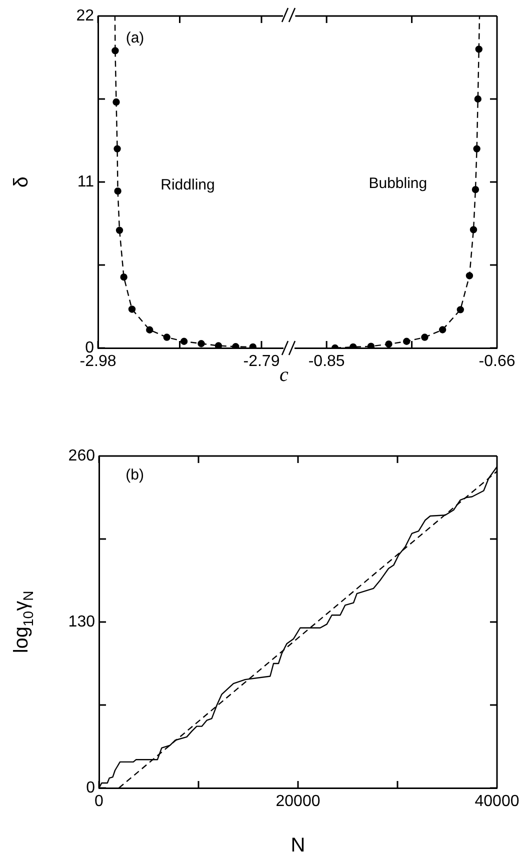 This screenshot has height=863, width=525. Describe the element at coordinates (497, 361) in the screenshot. I see `x-tick-label: -0.66` at that location.